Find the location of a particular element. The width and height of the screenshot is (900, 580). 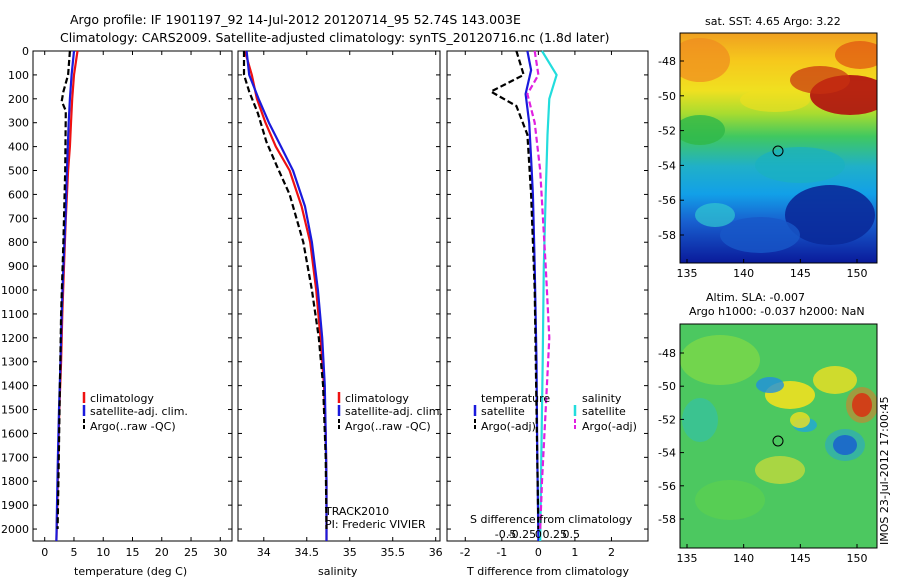

sla-map-x-ticks: 135 140 145 150 is located at coordinates (772, 554).